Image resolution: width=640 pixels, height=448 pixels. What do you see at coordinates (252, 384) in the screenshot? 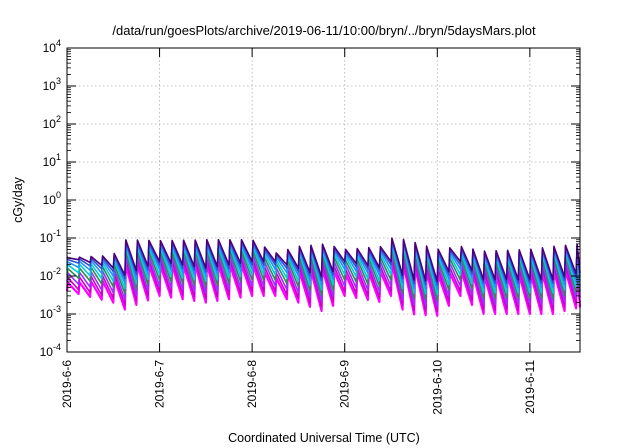
I see `x-tick-label: 2019-6-8` at bounding box center [252, 384].